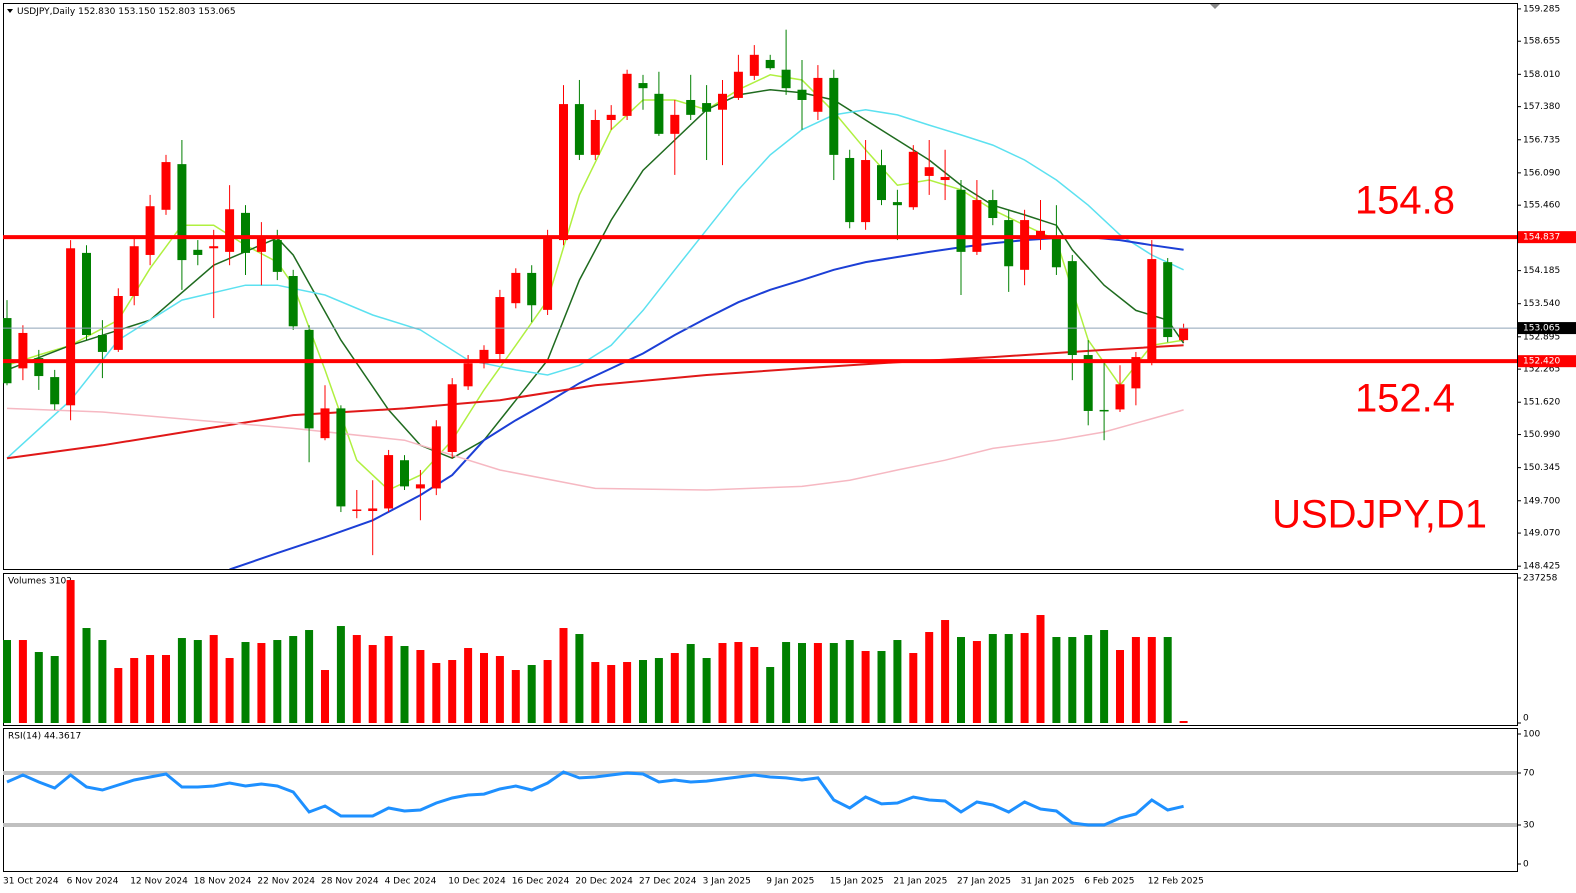  I want to click on x-tick-label: 20 Dec 2024, so click(604, 882).